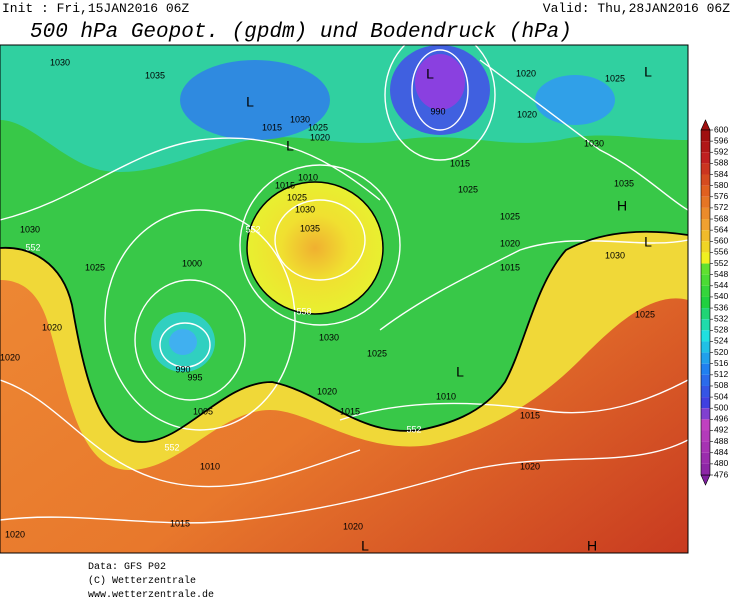  What do you see at coordinates (721, 318) in the screenshot?
I see `colorbar-label: 532` at bounding box center [721, 318].